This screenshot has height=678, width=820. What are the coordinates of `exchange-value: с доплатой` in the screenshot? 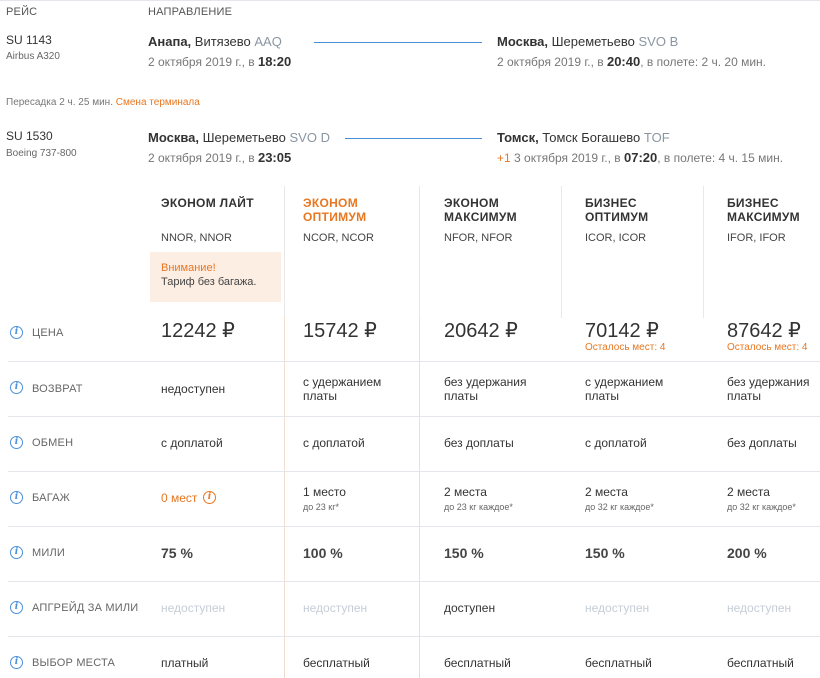 It's located at (192, 443).